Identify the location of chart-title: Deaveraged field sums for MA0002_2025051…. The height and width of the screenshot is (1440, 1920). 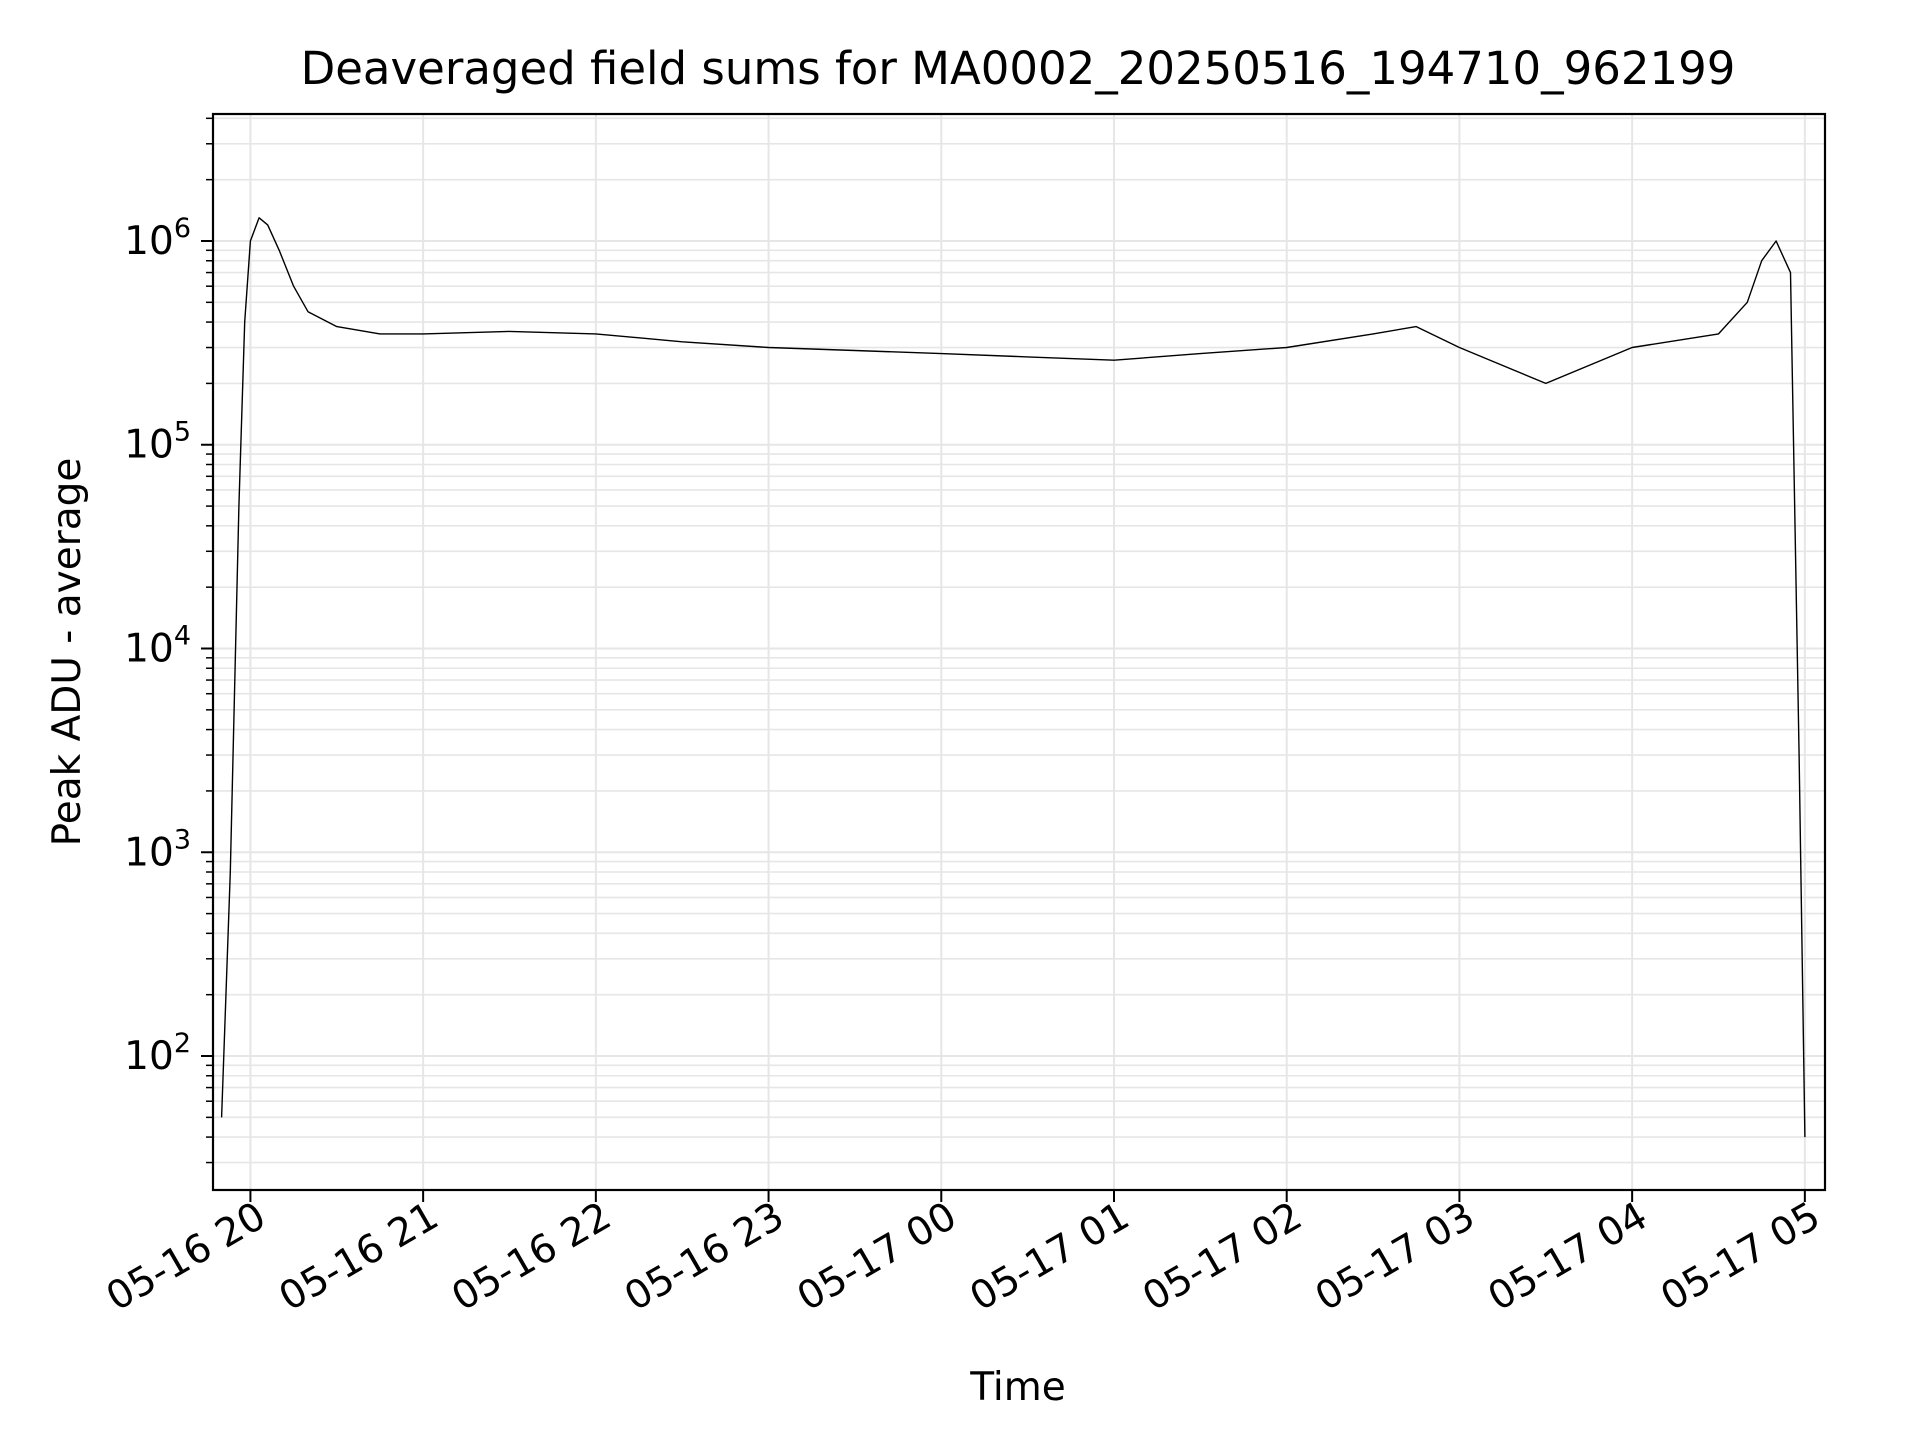
(1018, 68).